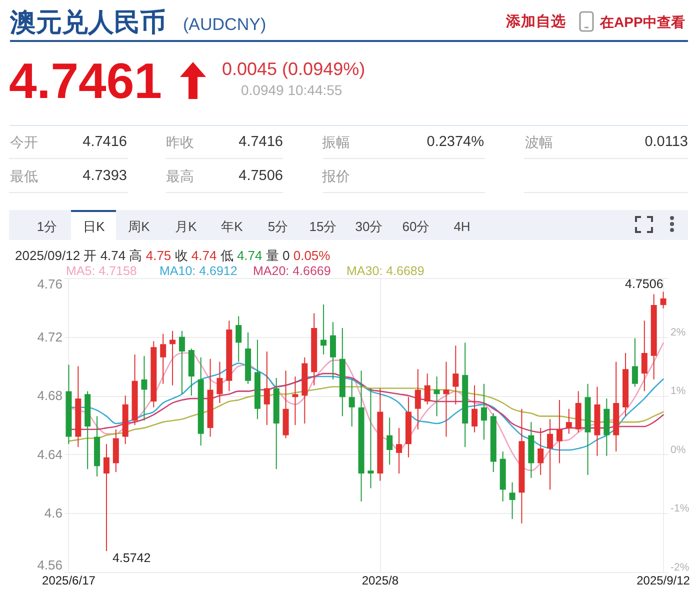  What do you see at coordinates (294, 69) in the screenshot?
I see `text: 0.0045 (0.0949%)` at bounding box center [294, 69].